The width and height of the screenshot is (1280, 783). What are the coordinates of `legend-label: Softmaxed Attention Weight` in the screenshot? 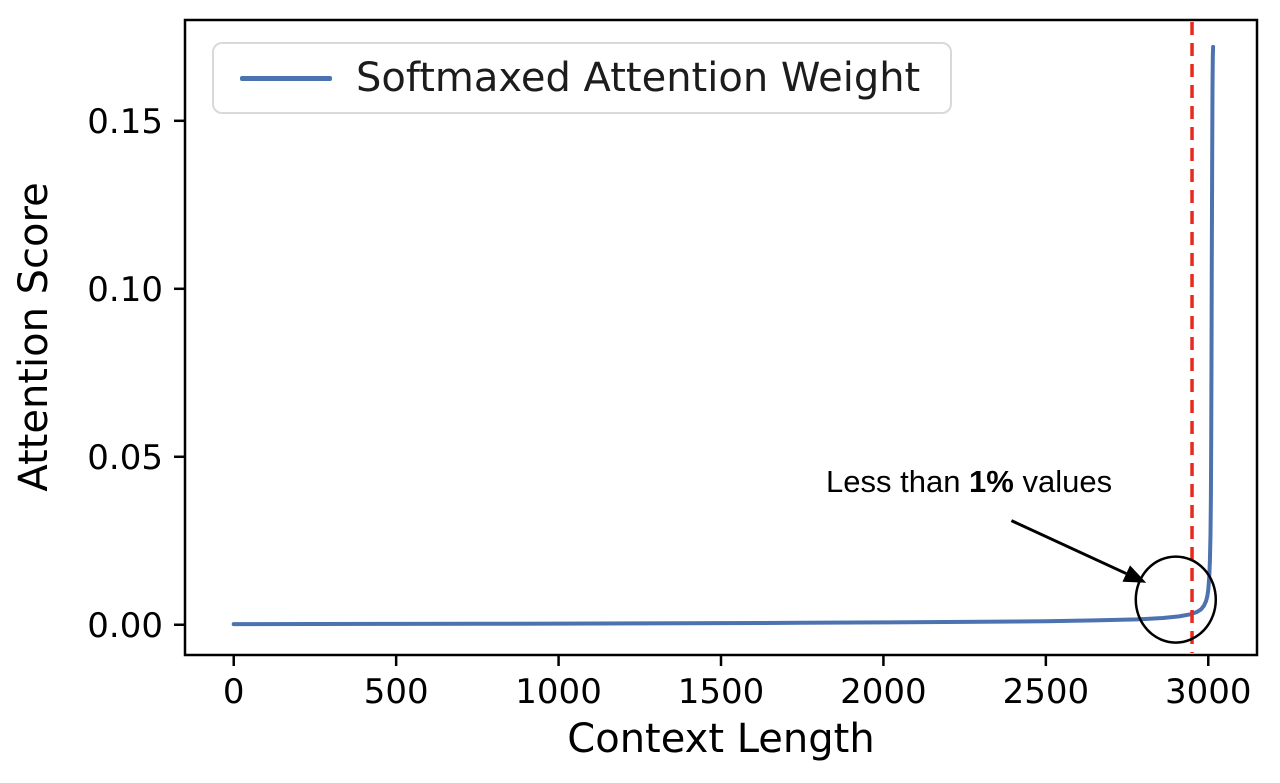 It's located at (638, 78).